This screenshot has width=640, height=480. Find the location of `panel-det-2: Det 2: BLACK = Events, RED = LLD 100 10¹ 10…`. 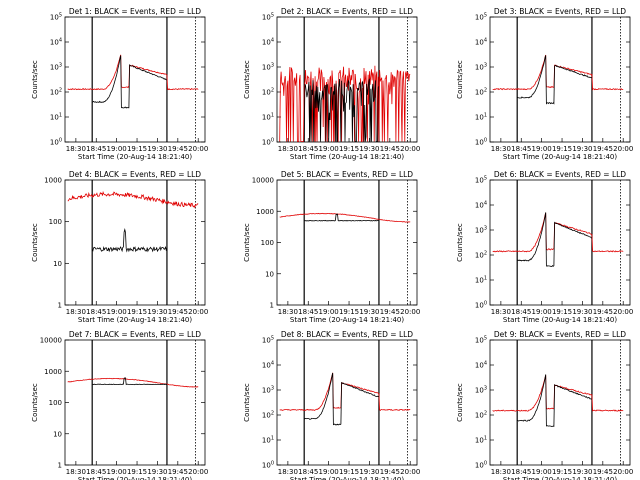

panel-det-2: Det 2: BLACK = Events, RED = LLD 100 10¹ 10… is located at coordinates (331, 84).